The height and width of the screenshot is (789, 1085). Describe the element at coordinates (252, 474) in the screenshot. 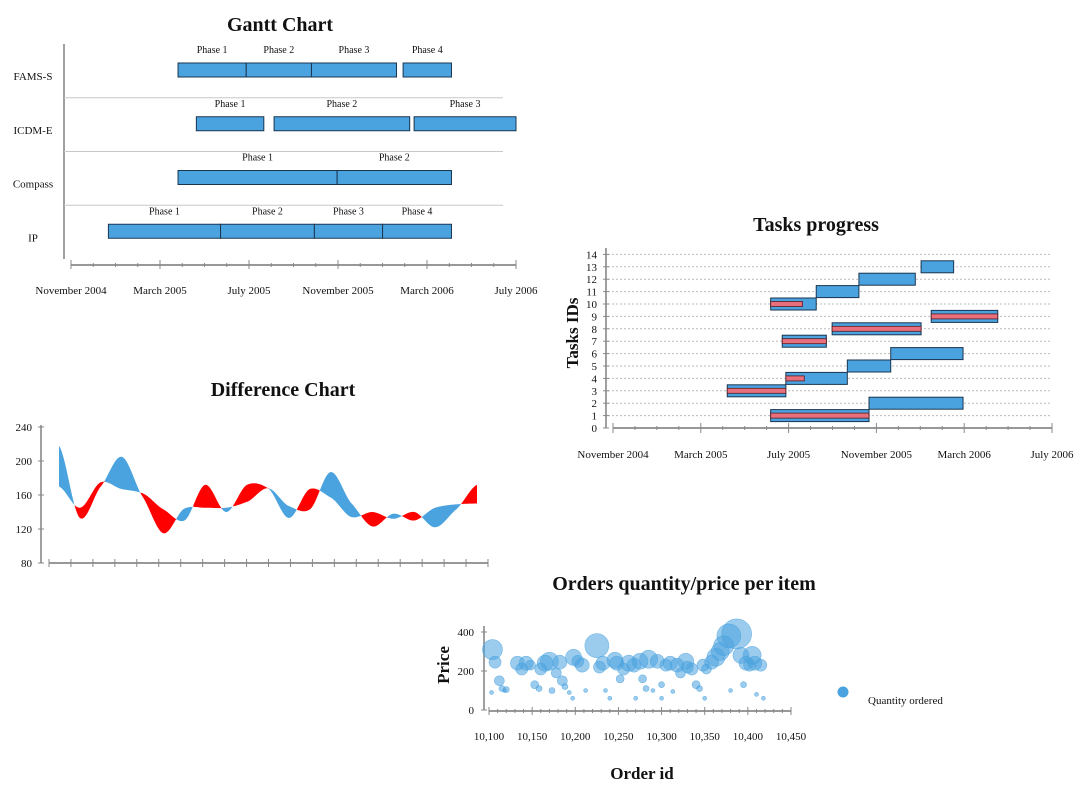

I see `difference-chart: Difference Chart 80 120 160 200 240` at that location.